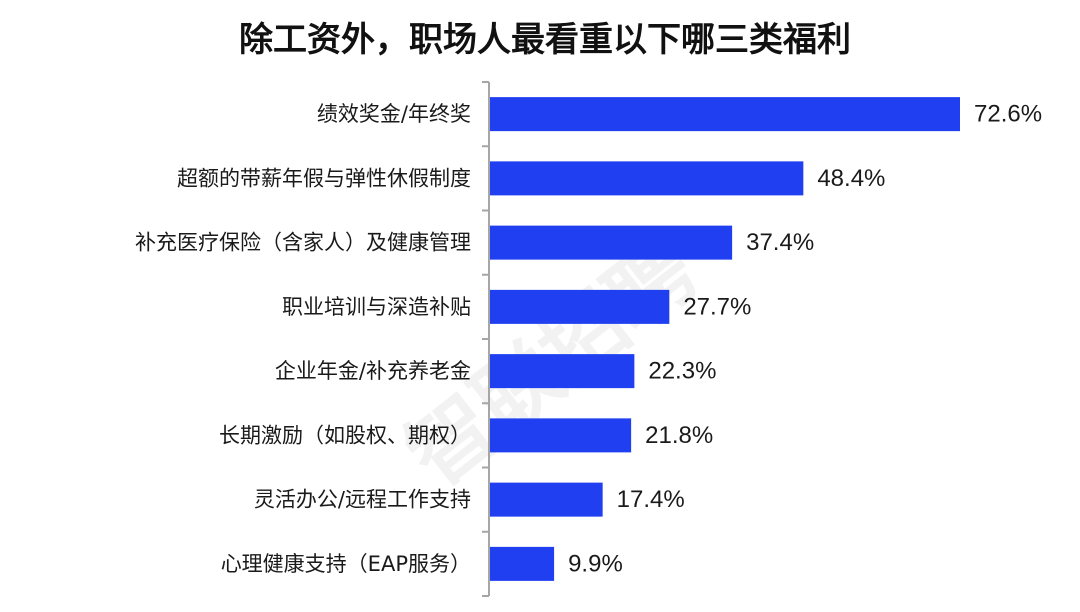 The image size is (1080, 612). What do you see at coordinates (595, 563) in the screenshot?
I see `data-label: 9.9%` at bounding box center [595, 563].